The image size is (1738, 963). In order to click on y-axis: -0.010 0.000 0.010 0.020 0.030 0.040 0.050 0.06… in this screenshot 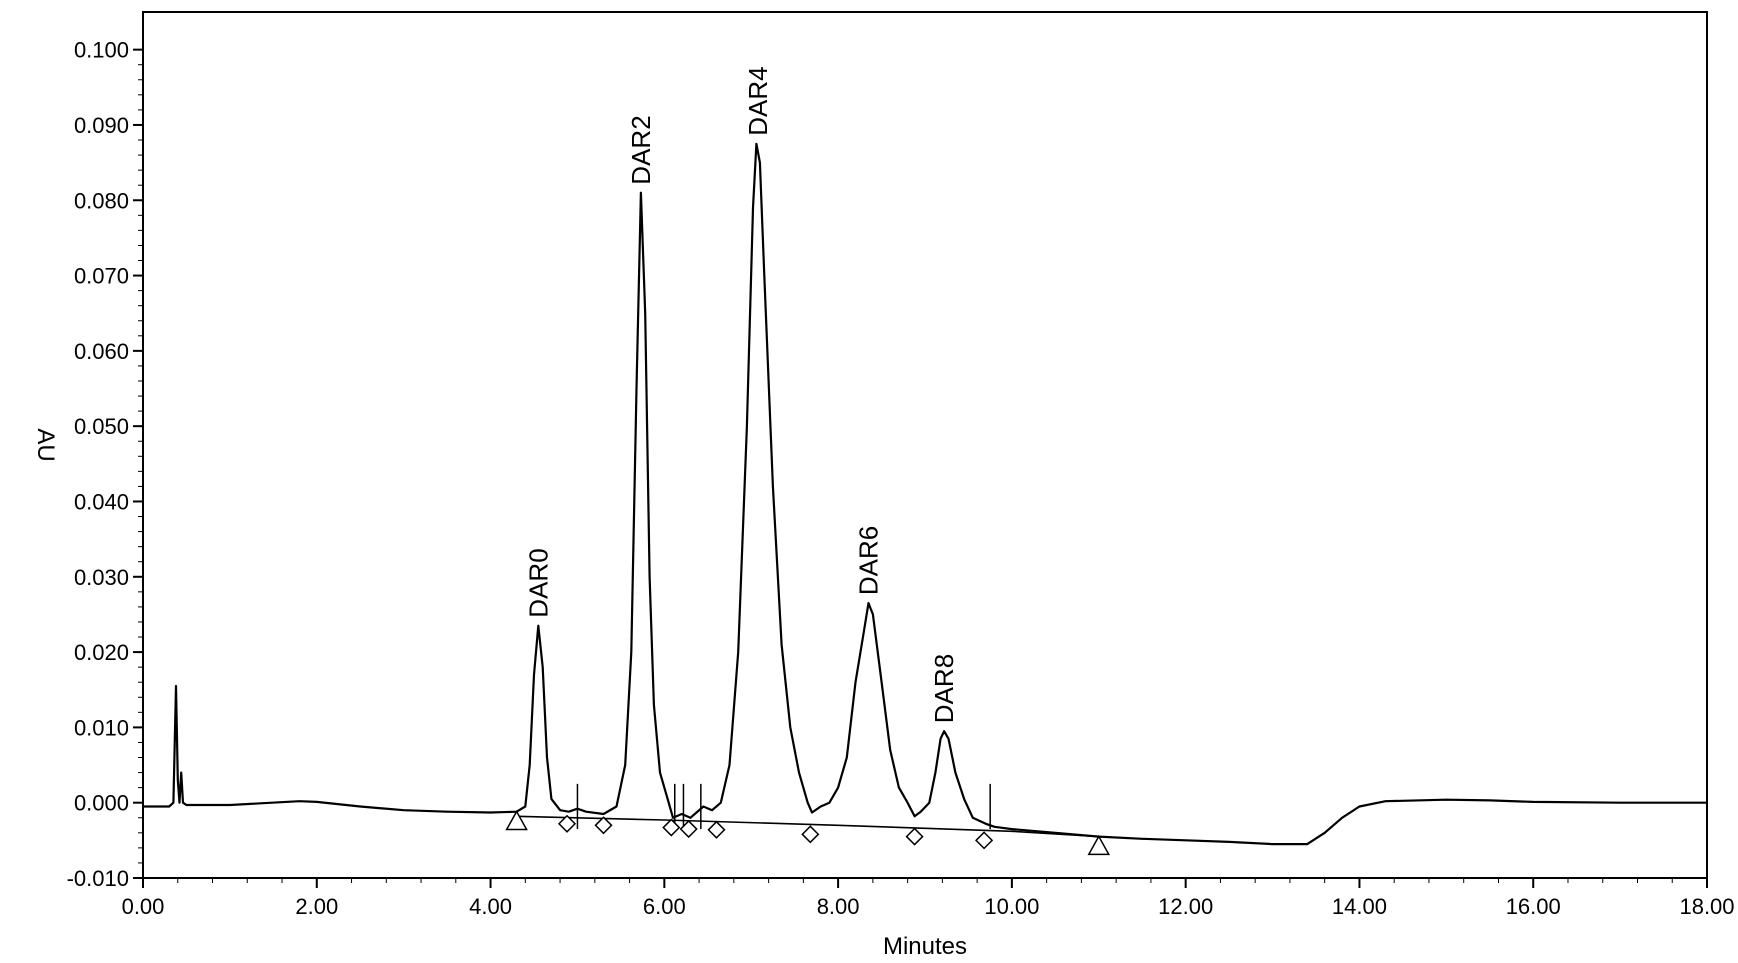, I will do `click(105, 464)`.